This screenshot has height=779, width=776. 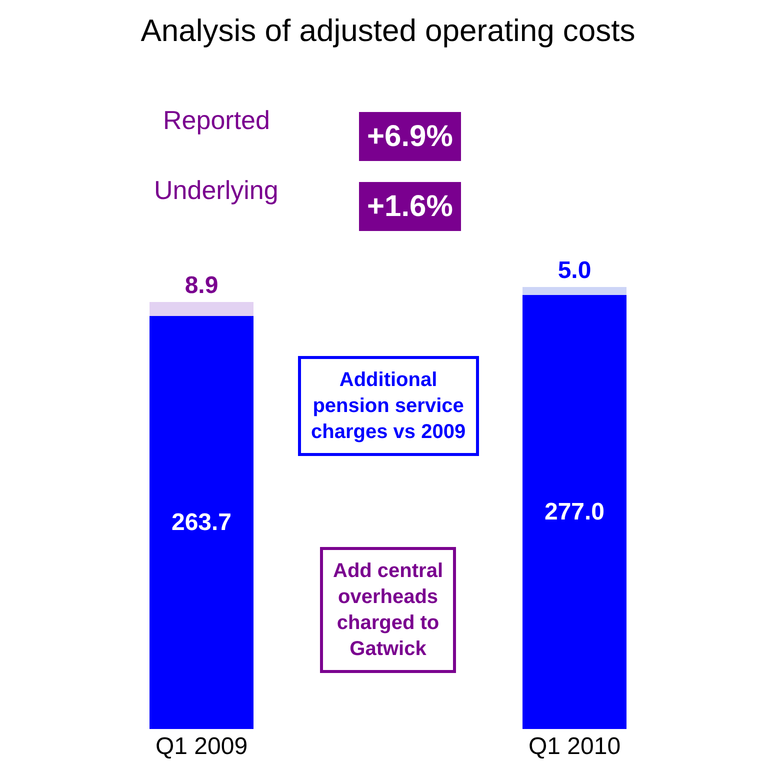 What do you see at coordinates (410, 206) in the screenshot?
I see `text: +1.6%` at bounding box center [410, 206].